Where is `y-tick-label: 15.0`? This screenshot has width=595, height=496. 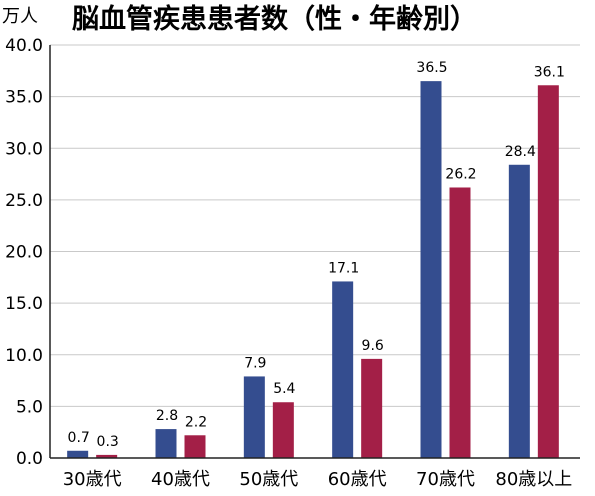 y-tick-label: 15.0 is located at coordinates (24, 304).